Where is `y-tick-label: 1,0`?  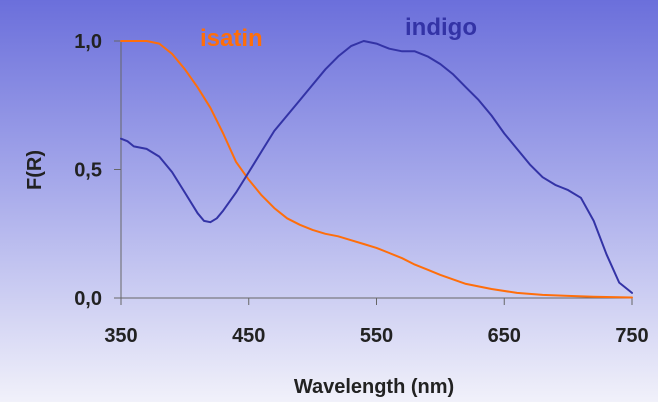 y-tick-label: 1,0 is located at coordinates (88, 42).